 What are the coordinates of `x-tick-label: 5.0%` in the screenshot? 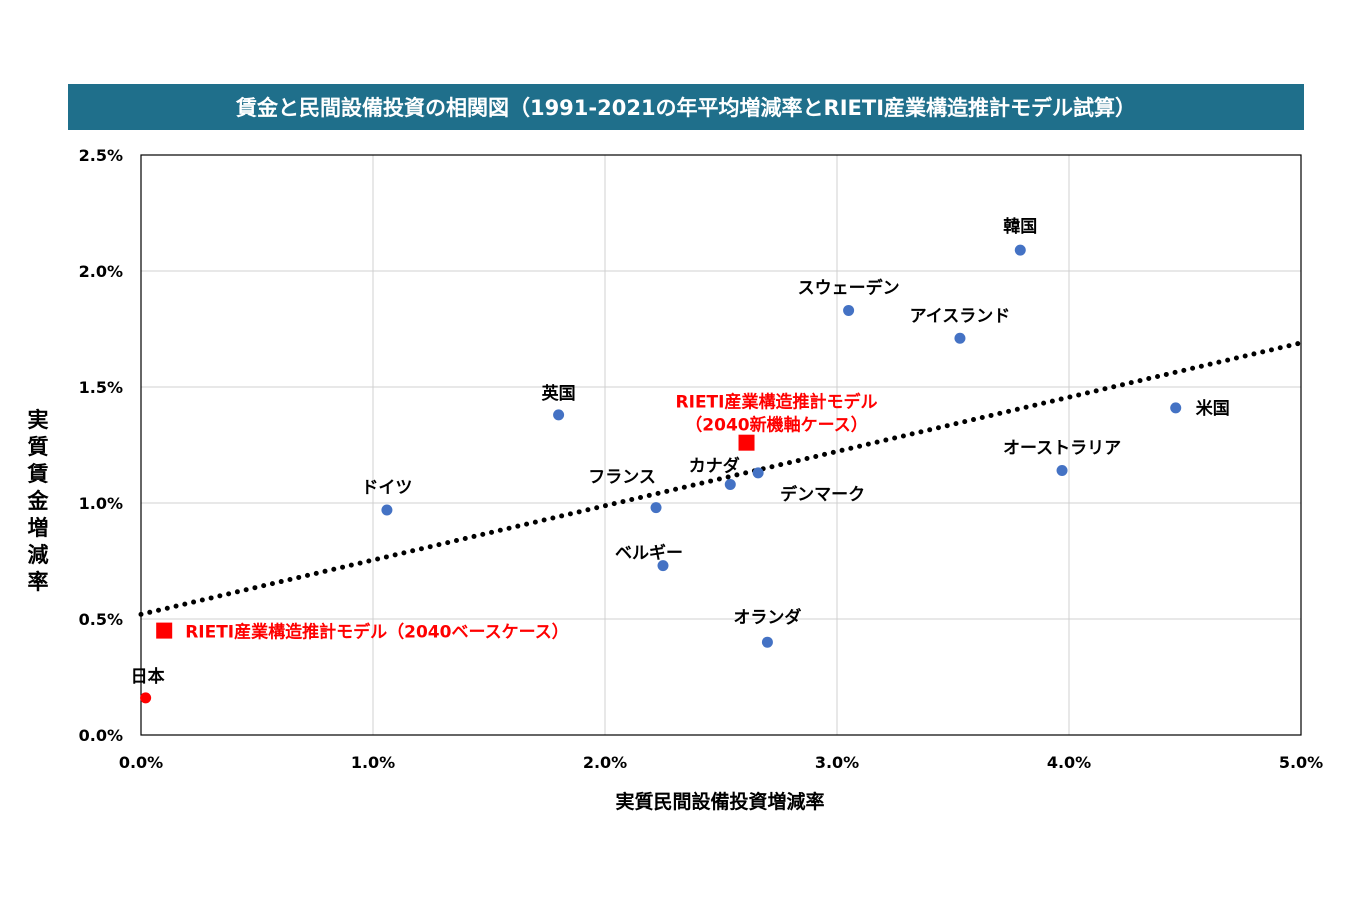 It's located at (1301, 762).